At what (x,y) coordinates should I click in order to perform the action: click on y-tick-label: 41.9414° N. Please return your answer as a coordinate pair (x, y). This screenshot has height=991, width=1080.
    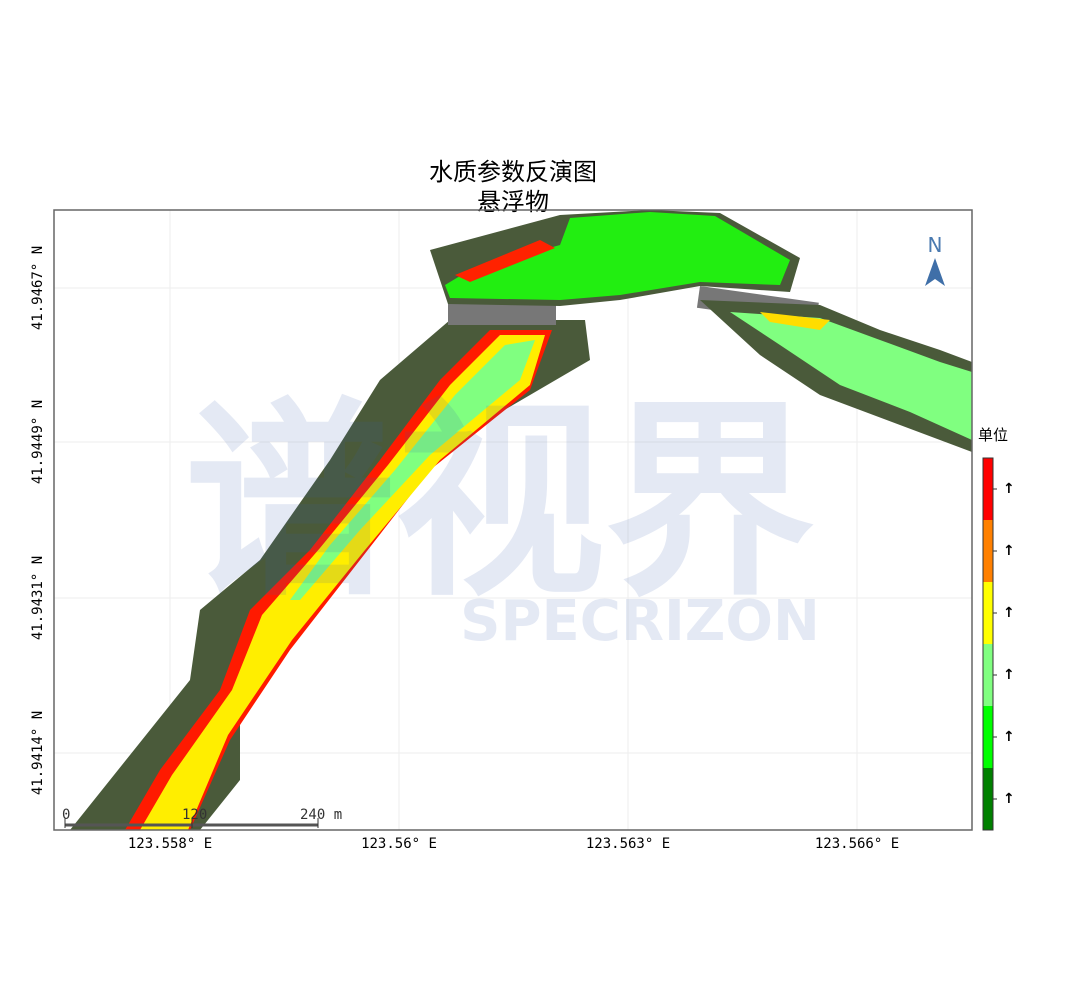
    Looking at the image, I should click on (38, 753).